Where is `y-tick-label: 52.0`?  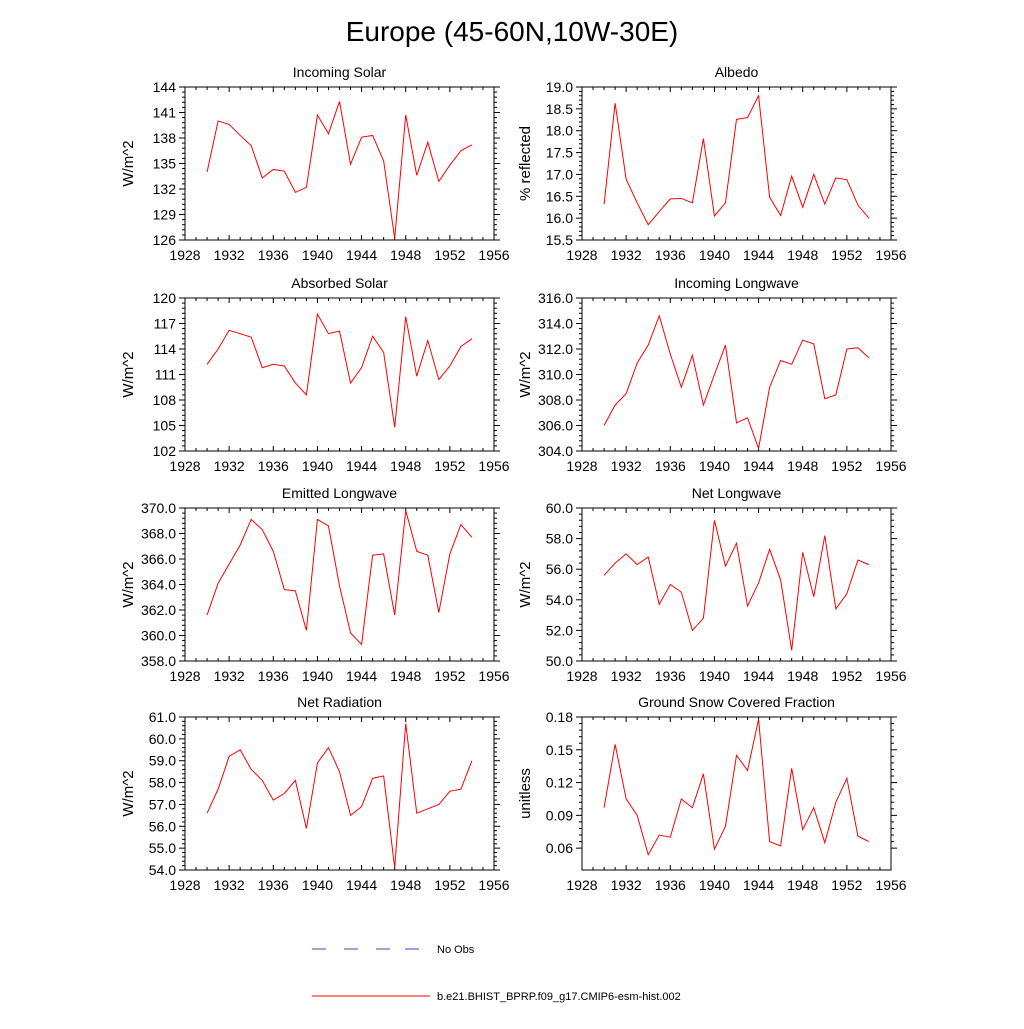 y-tick-label: 52.0 is located at coordinates (559, 630).